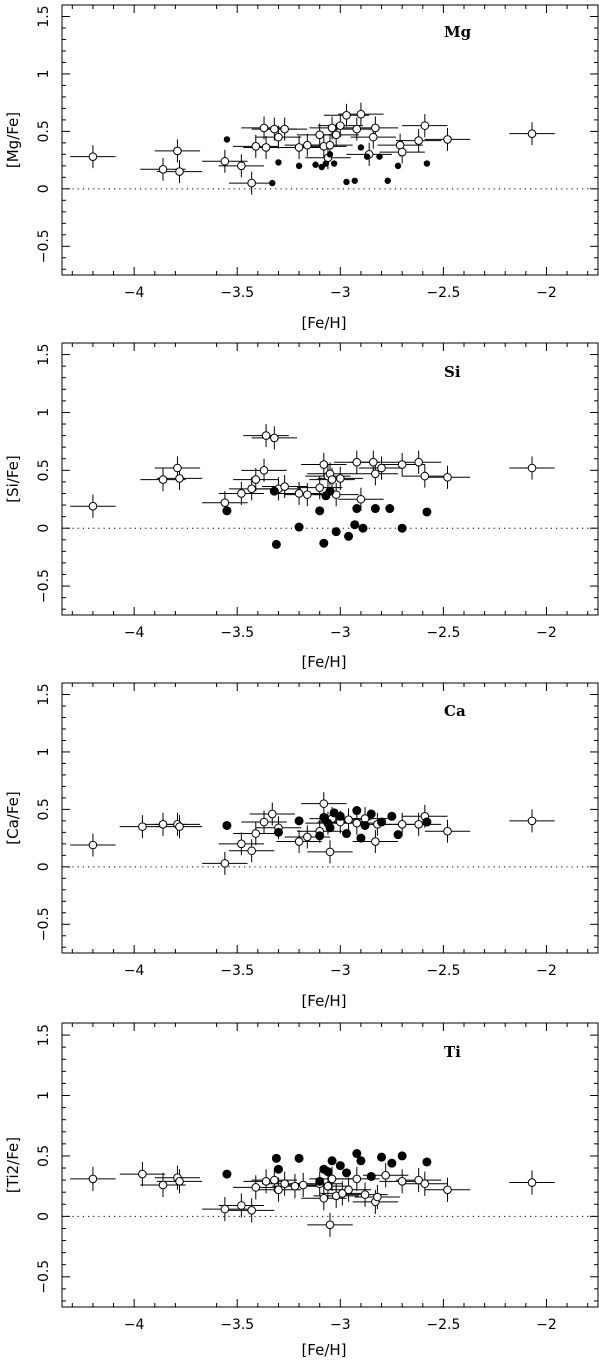 The image size is (599, 1363). Describe the element at coordinates (312, 833) in the screenshot. I see `error-bars` at that location.